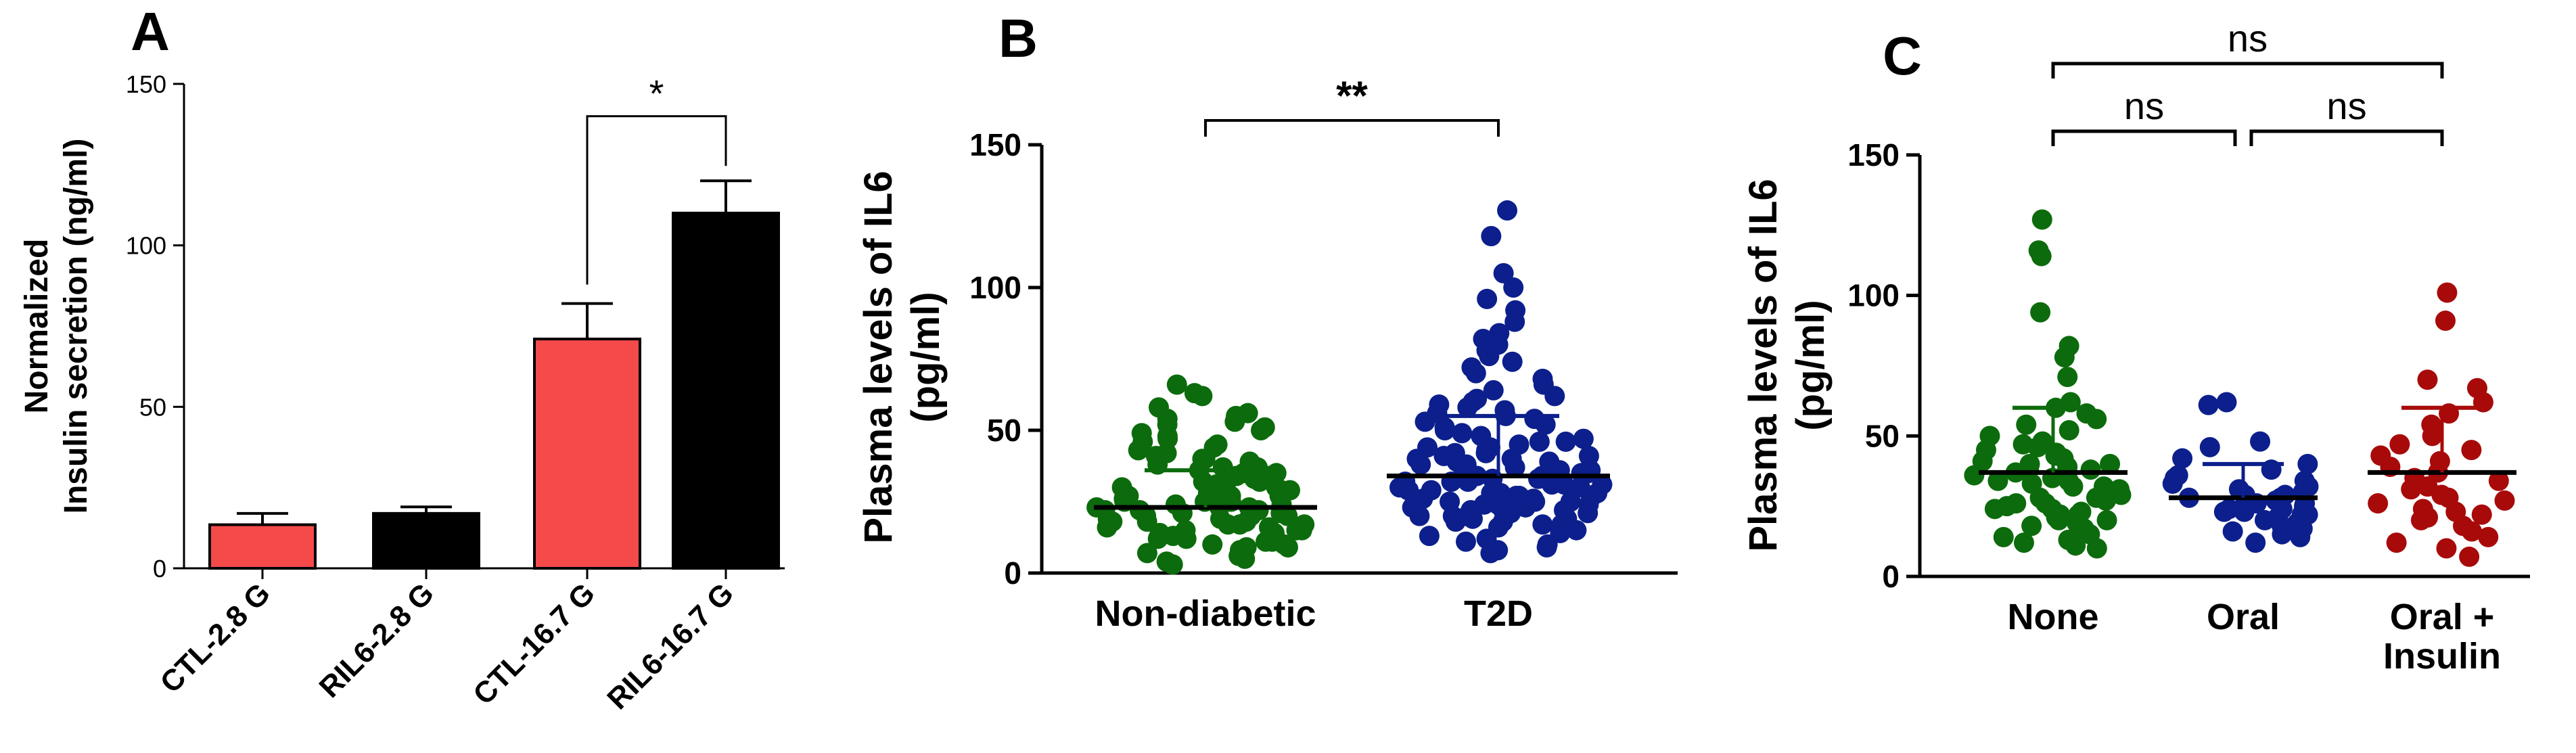  I want to click on x-tick-label: RIL6-16.7 G, so click(670, 646).